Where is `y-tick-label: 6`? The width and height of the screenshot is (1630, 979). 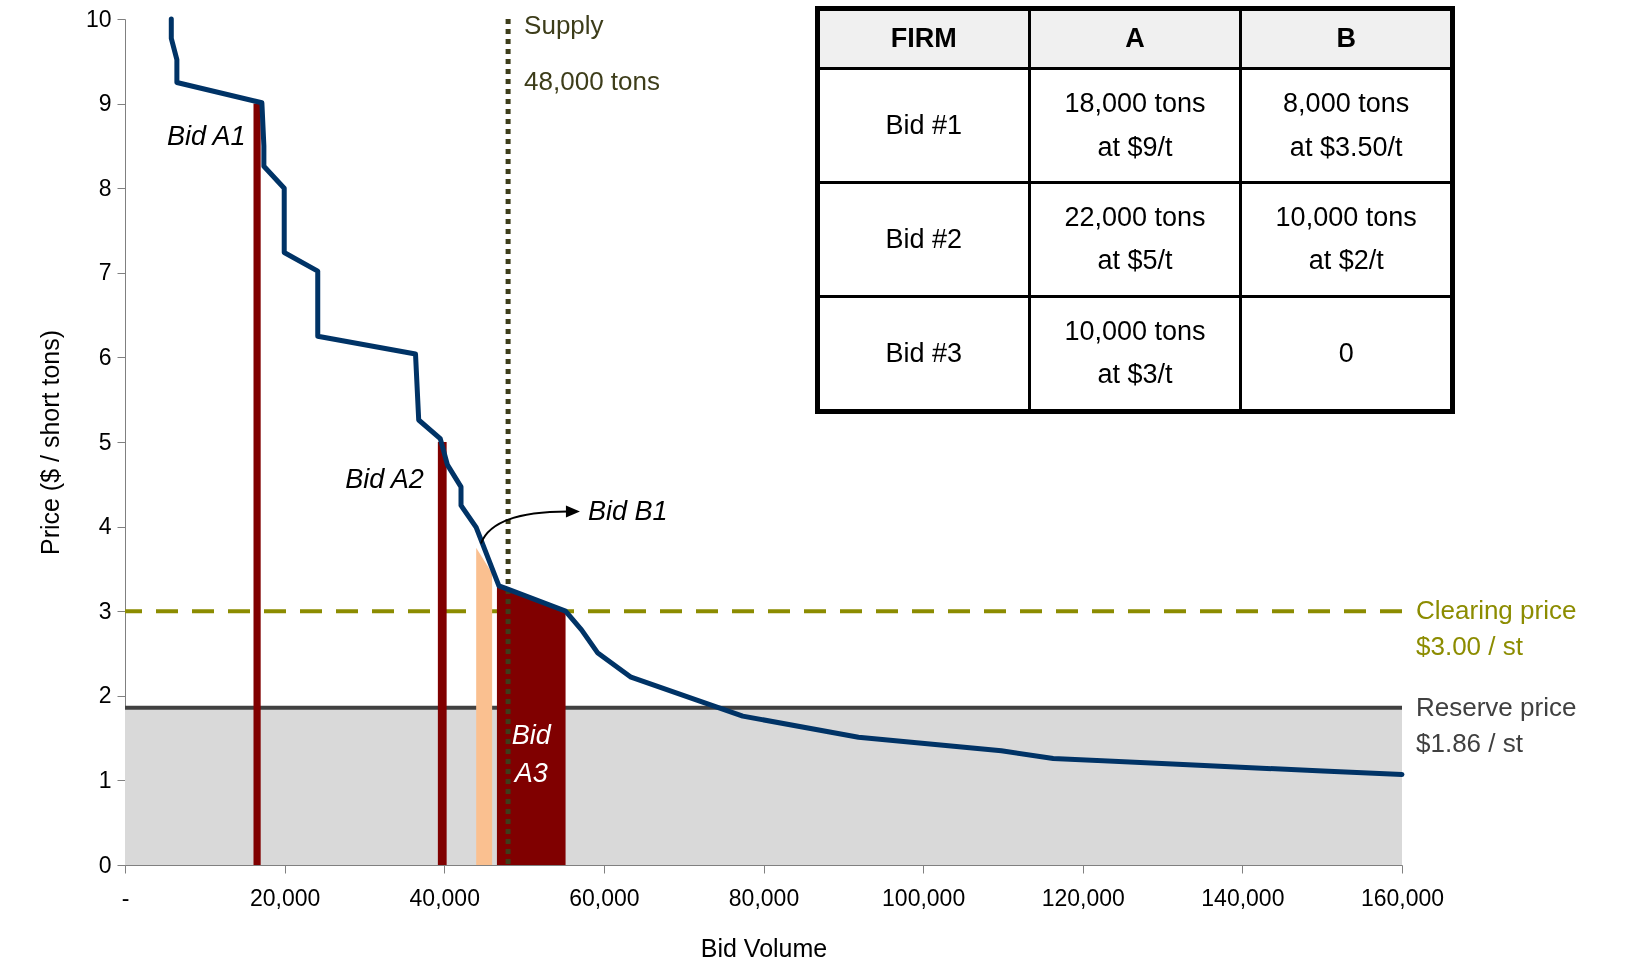
y-tick-label: 6 is located at coordinates (105, 356).